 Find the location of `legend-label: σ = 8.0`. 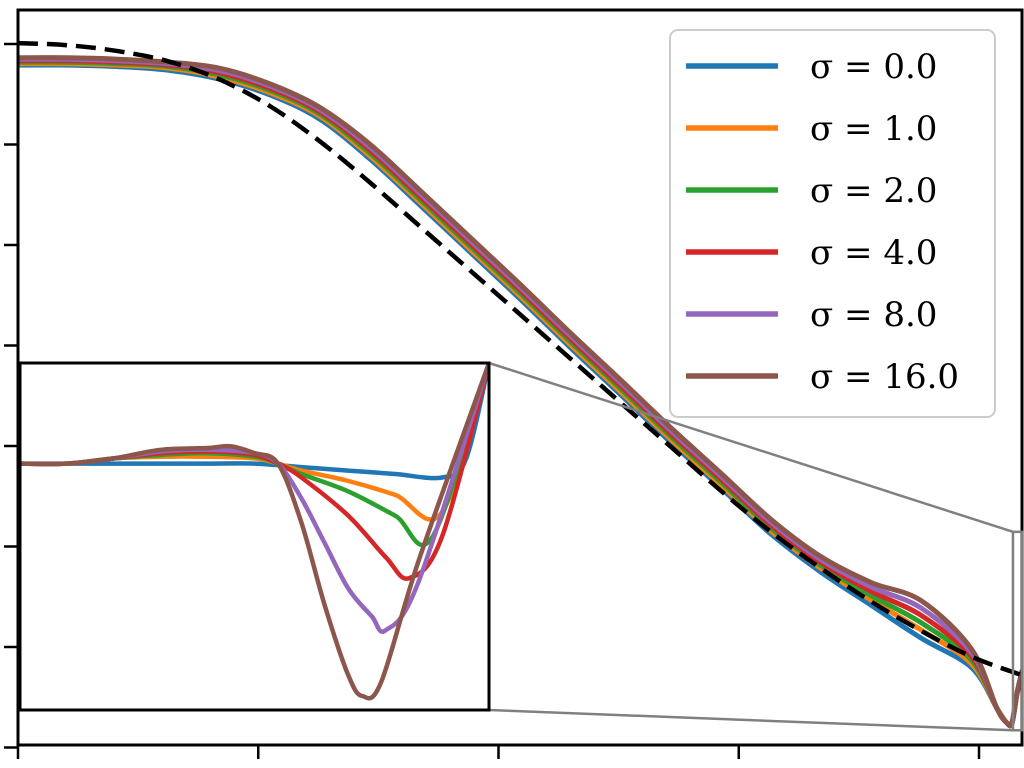

legend-label: σ = 8.0 is located at coordinates (873, 315).